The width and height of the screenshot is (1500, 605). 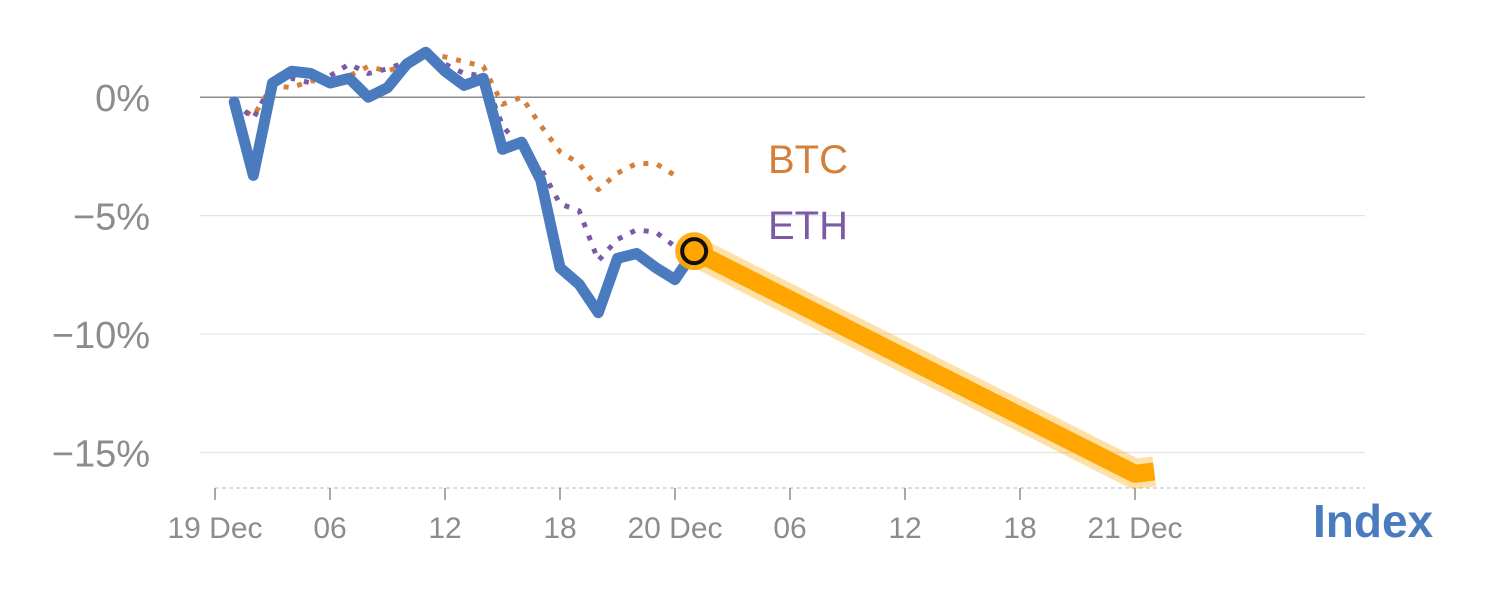 I want to click on index-series-line, so click(x=464, y=182).